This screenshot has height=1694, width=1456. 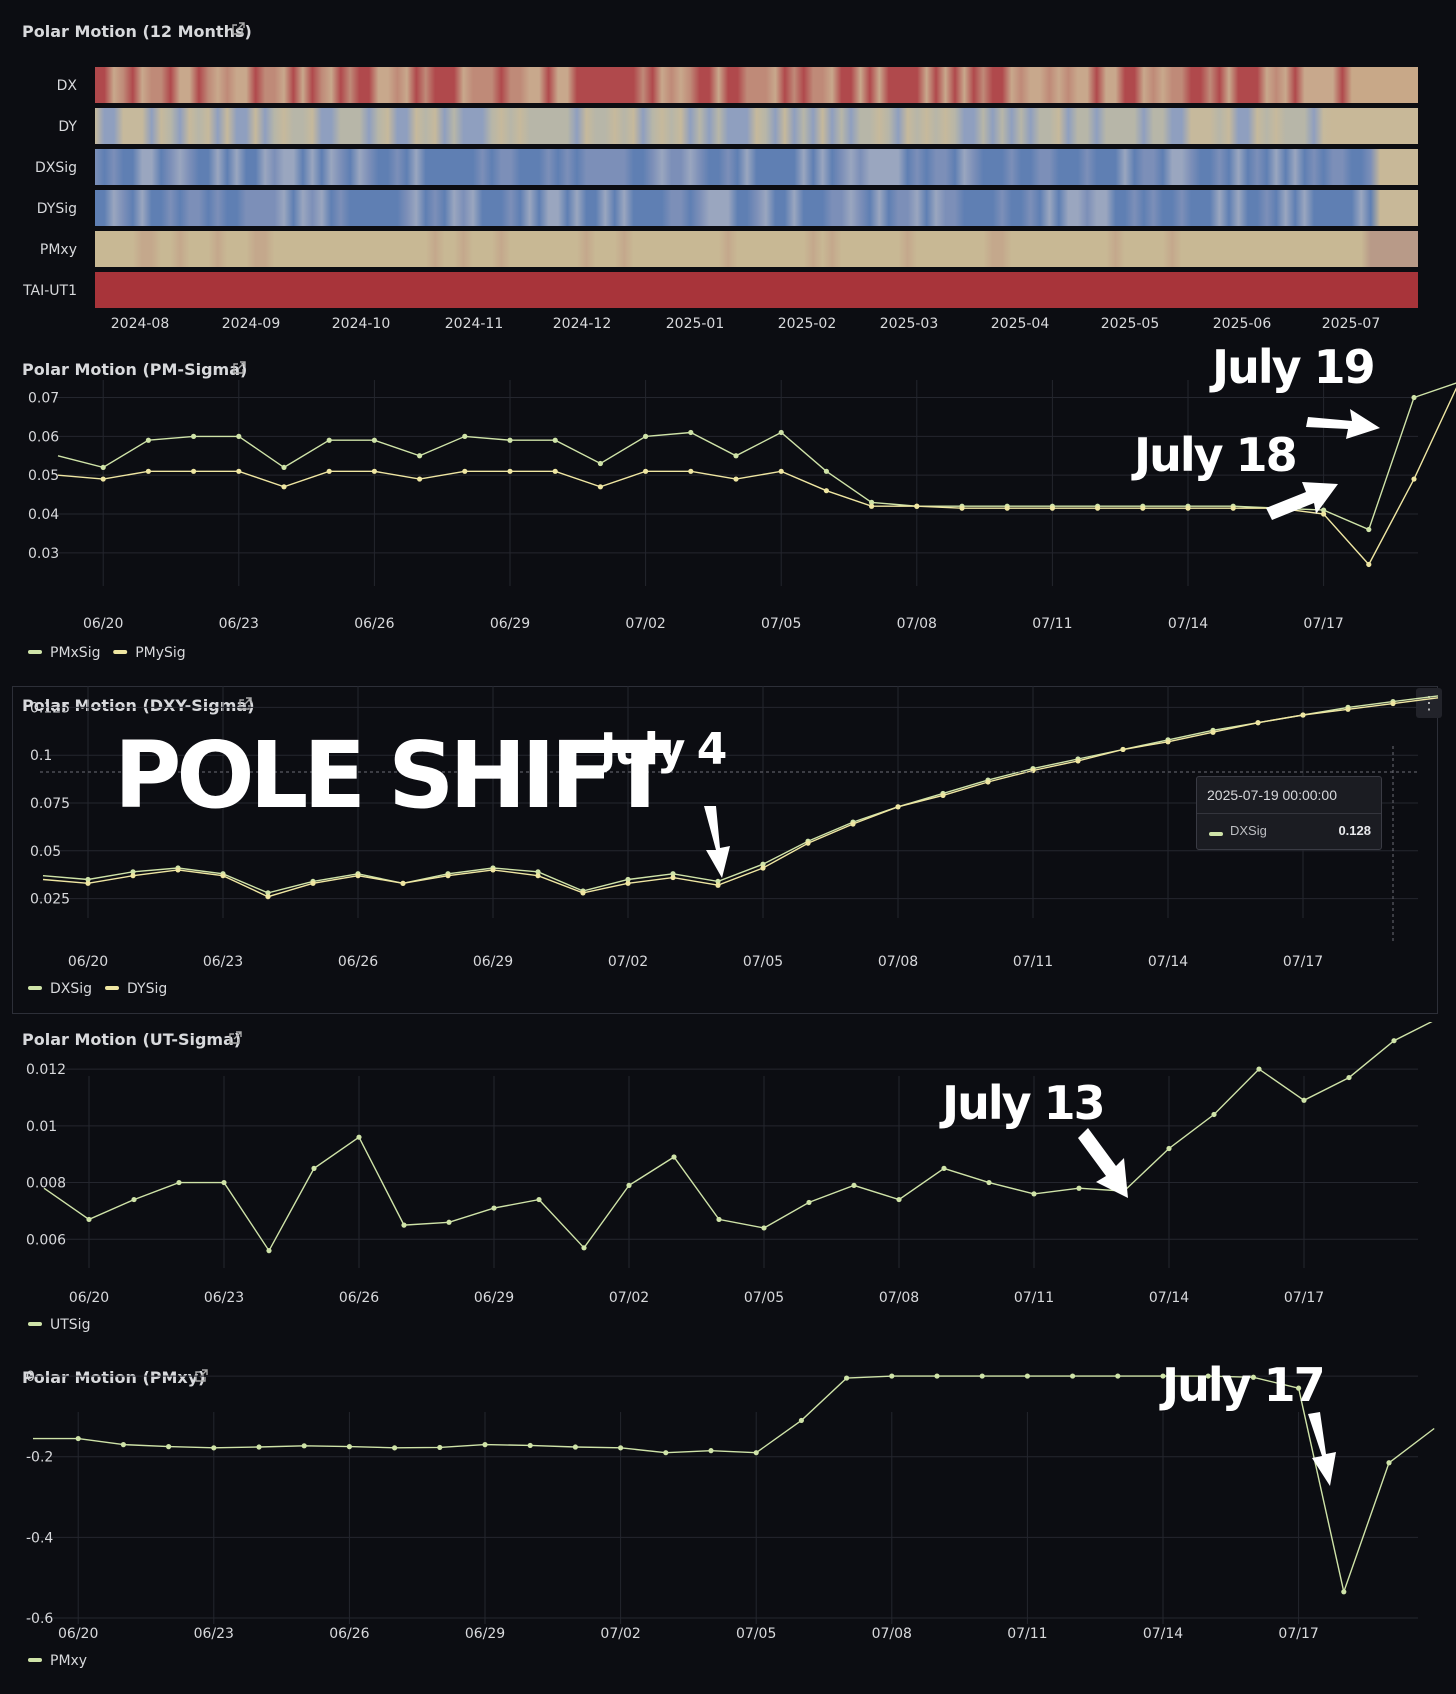 I want to click on y-tick-label: 0.06, so click(x=43, y=437).